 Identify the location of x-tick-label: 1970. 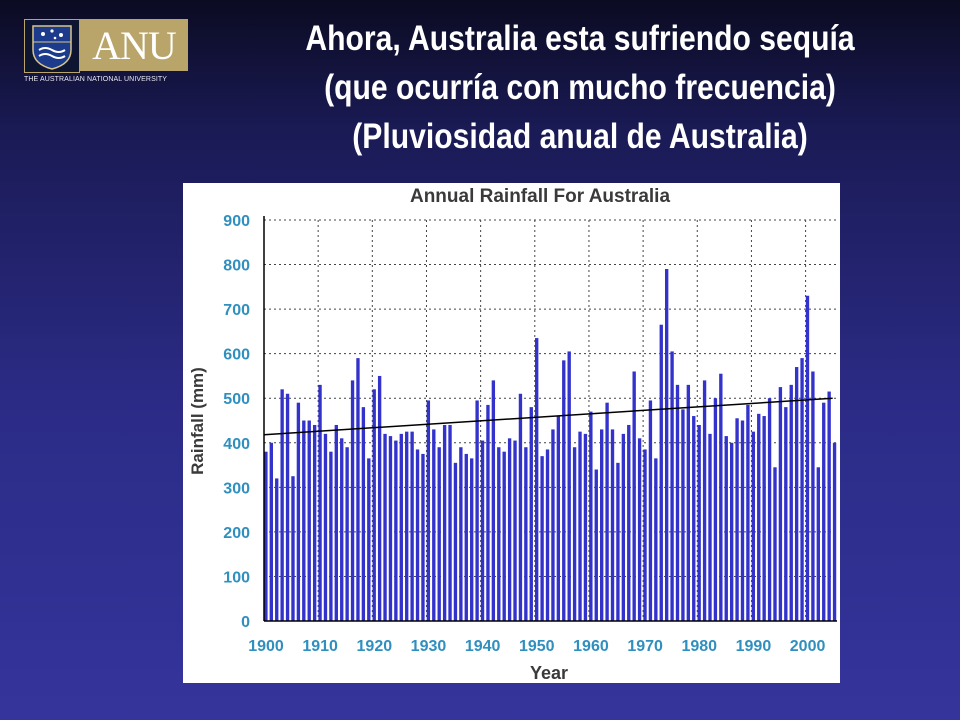
(645, 646).